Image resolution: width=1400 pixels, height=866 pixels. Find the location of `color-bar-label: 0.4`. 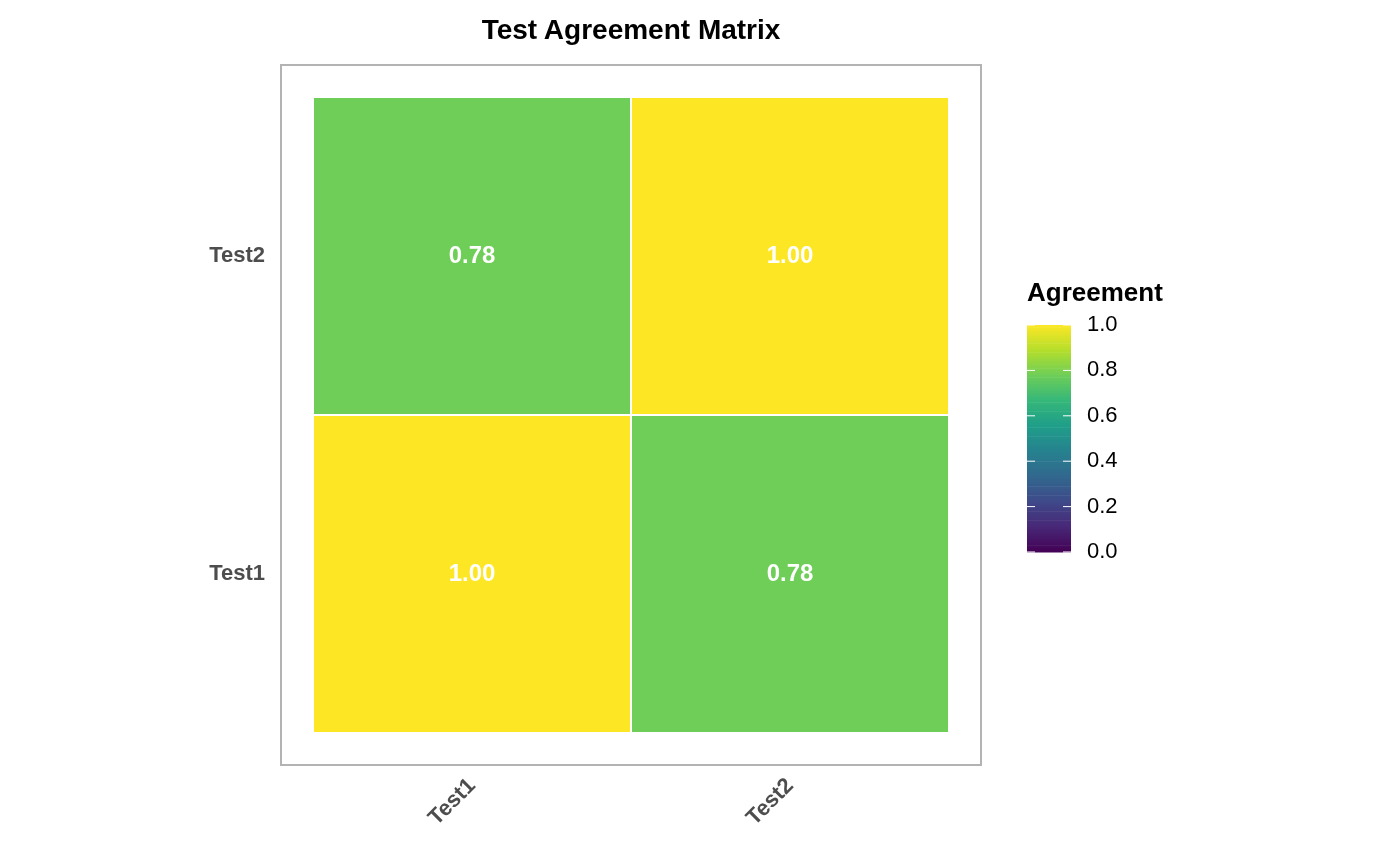

color-bar-label: 0.4 is located at coordinates (1102, 460).